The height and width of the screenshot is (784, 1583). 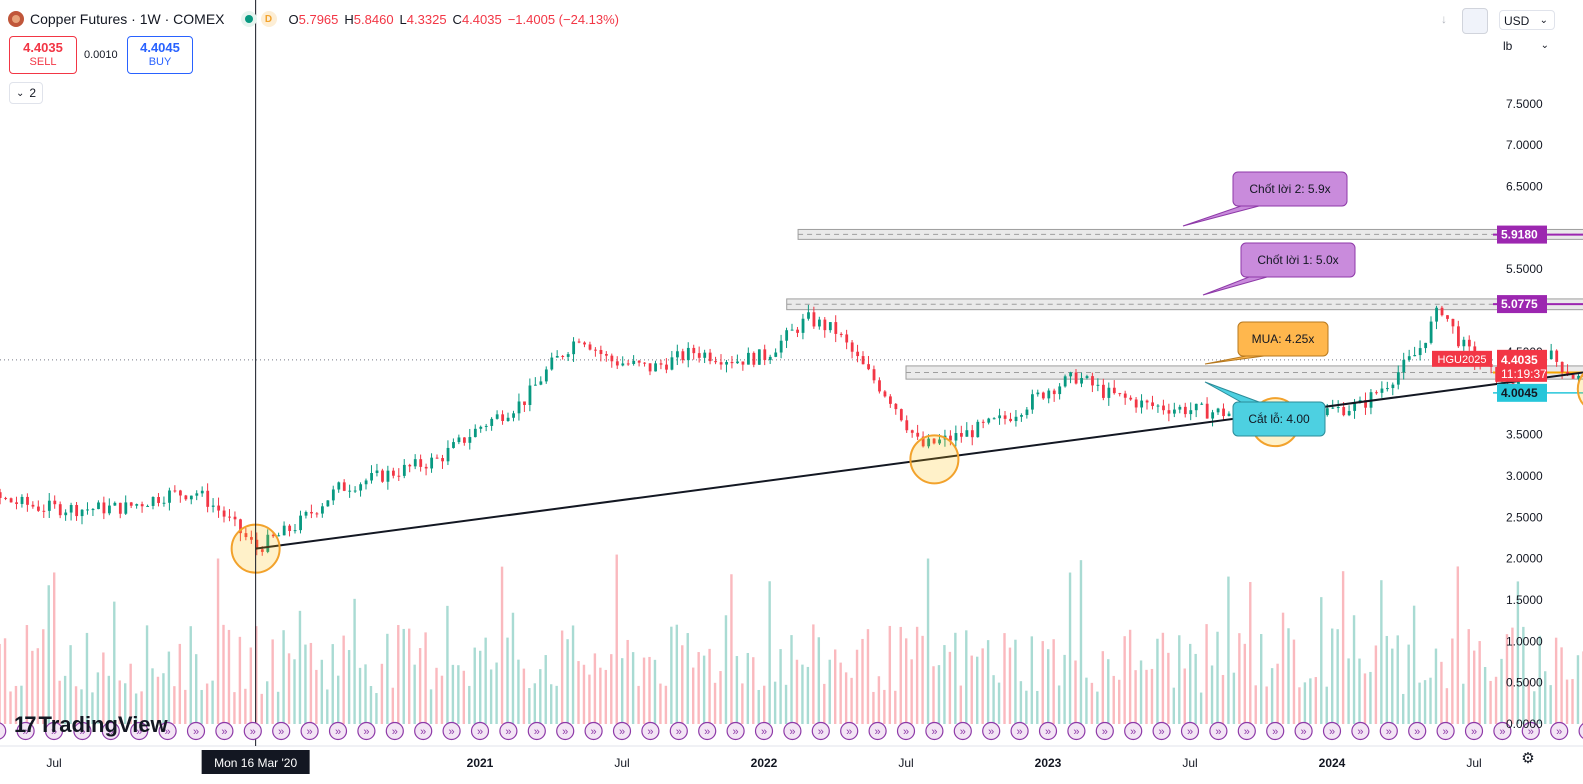 What do you see at coordinates (255, 763) in the screenshot?
I see `crosshair-date-label: Mon 16 Mar '20` at bounding box center [255, 763].